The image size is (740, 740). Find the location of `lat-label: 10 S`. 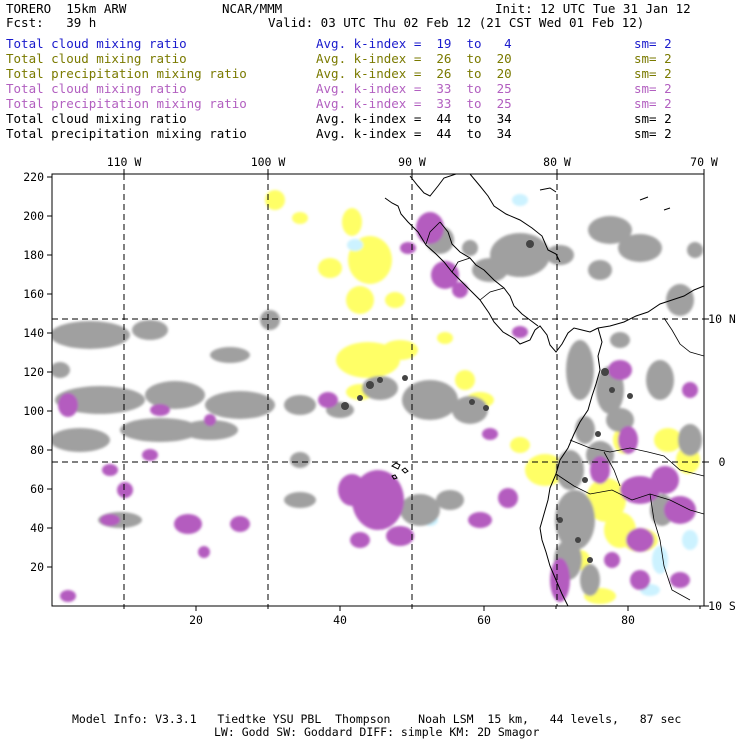

lat-label: 10 S is located at coordinates (722, 606).